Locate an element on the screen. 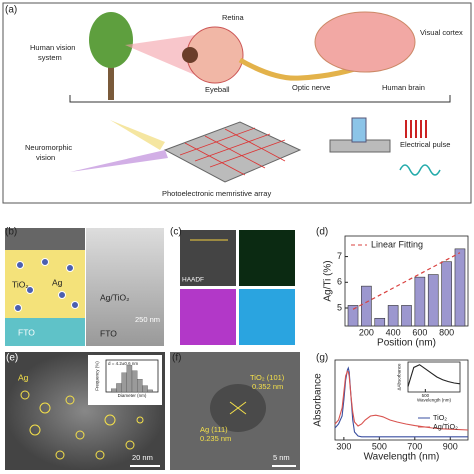  panel-label: (c) is located at coordinates (176, 232).